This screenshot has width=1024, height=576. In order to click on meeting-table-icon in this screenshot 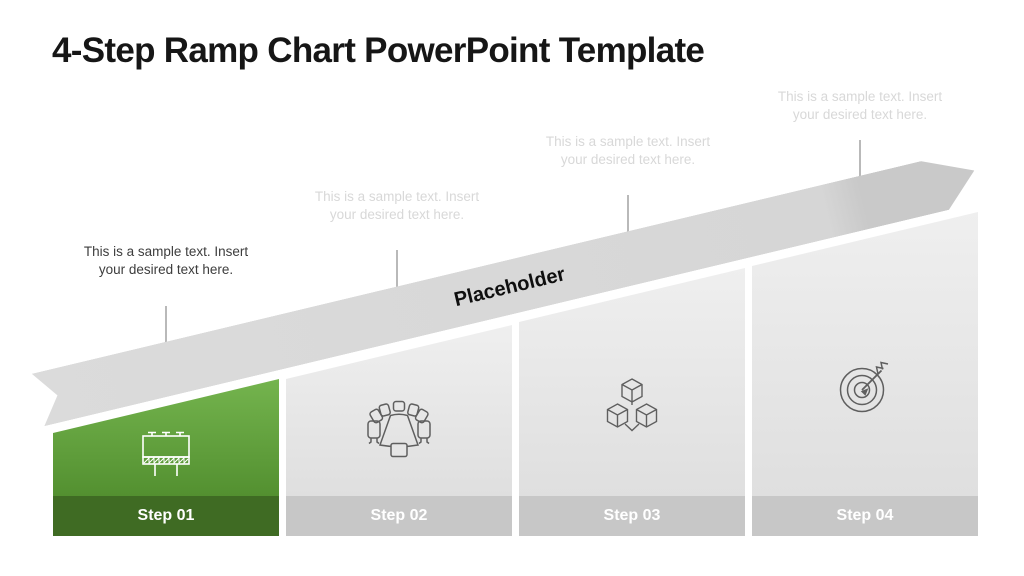, I will do `click(399, 429)`.